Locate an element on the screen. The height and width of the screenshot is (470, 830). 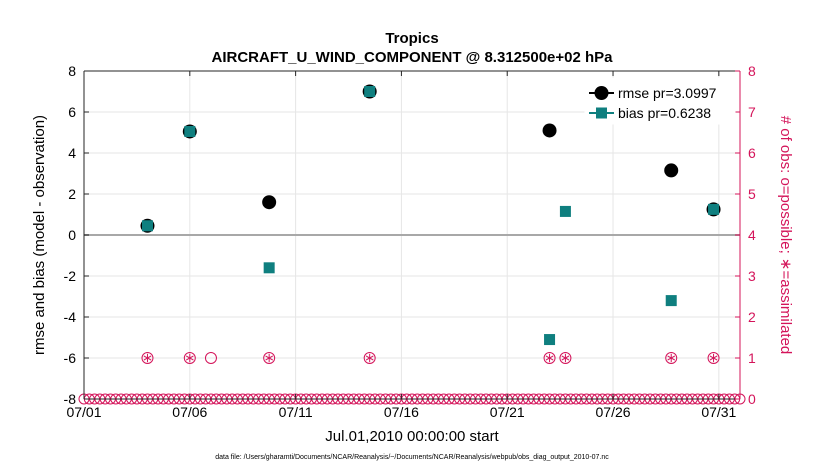
x-axis-label: Jul.01,2010 00:00:00 start is located at coordinates (412, 436).